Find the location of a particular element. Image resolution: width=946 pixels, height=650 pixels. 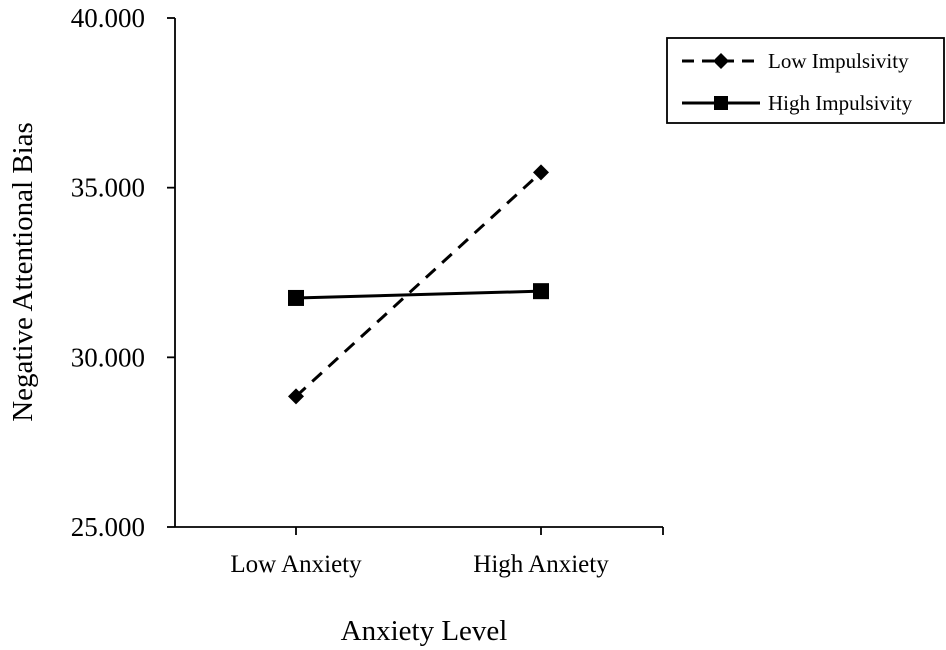

y-axis-title: Negative Attentional Bias is located at coordinates (23, 272).